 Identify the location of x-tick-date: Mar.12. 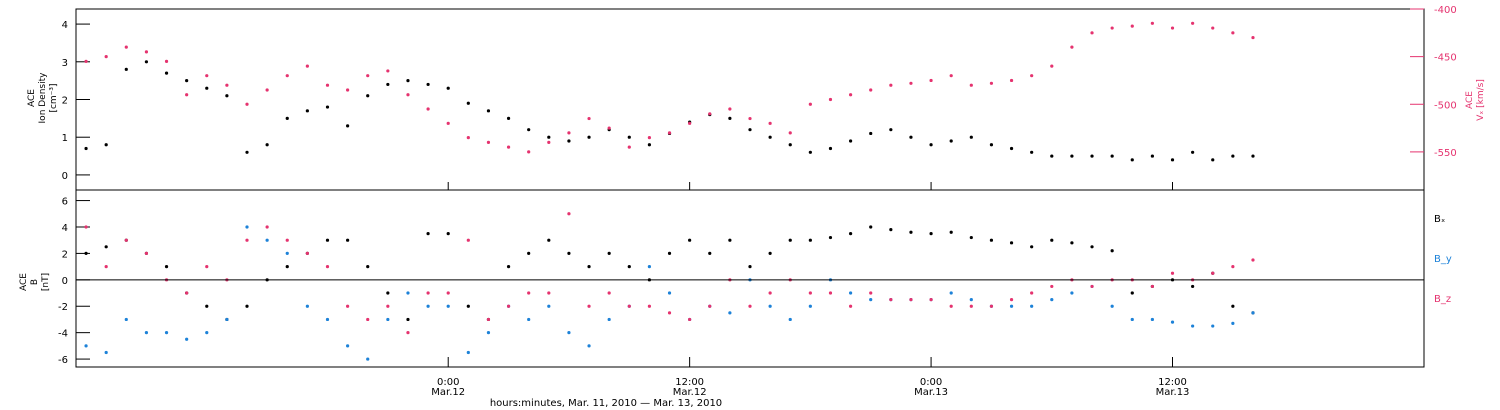
(690, 392).